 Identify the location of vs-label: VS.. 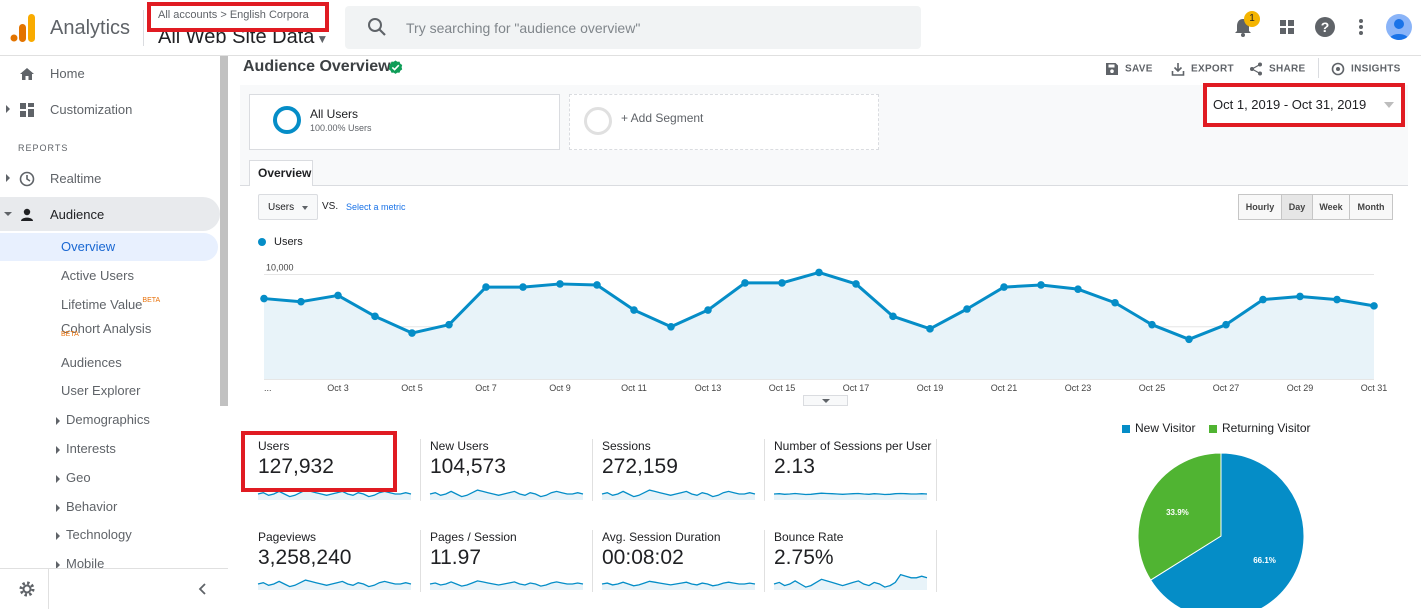
(330, 206).